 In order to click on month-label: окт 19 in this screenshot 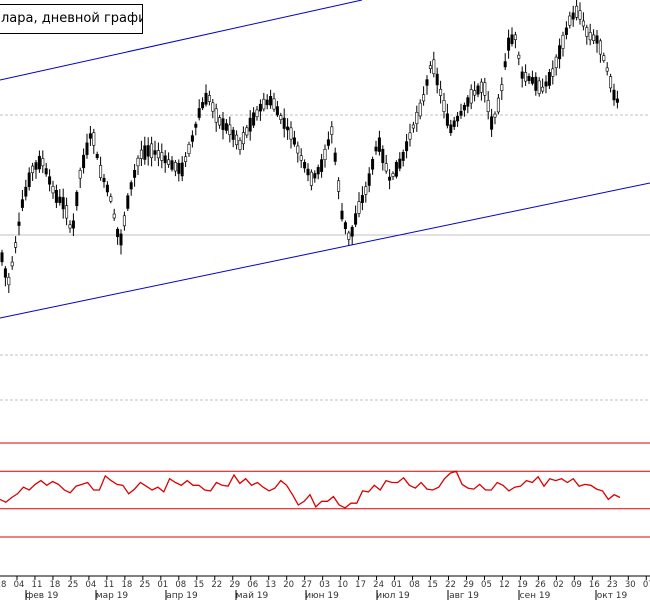, I will do `click(612, 595)`.